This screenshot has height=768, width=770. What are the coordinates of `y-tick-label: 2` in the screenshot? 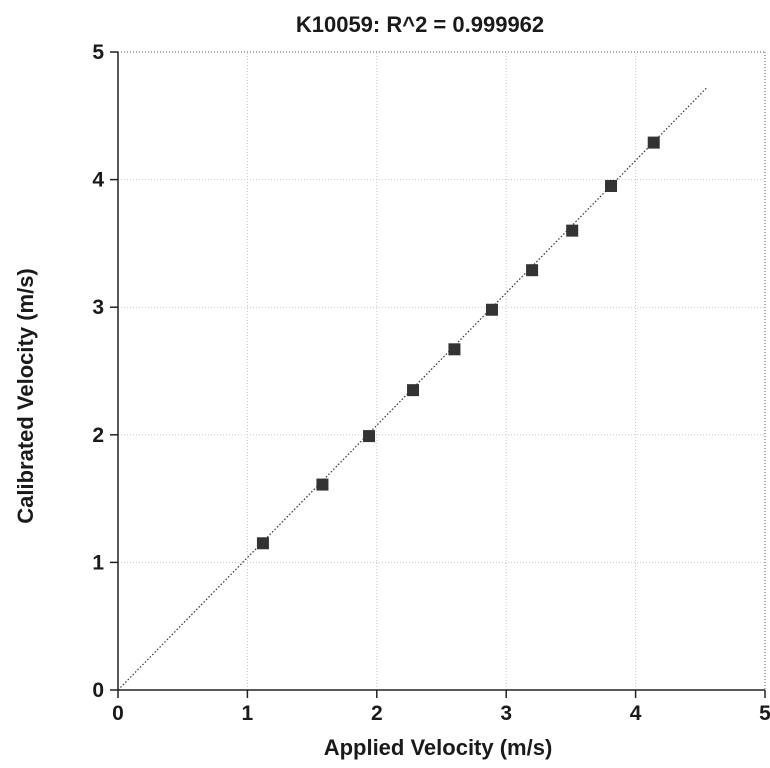 It's located at (98, 435).